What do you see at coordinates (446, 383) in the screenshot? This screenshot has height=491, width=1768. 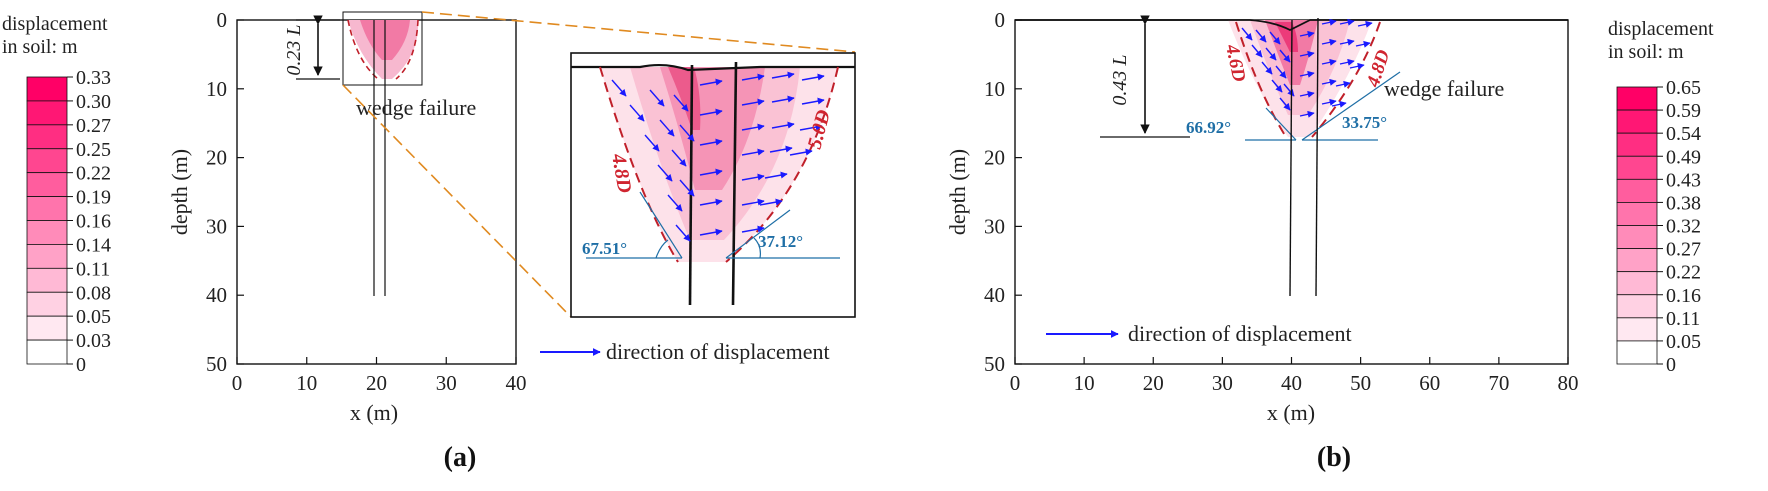 I see `x-tick-label-0-3: 30` at bounding box center [446, 383].